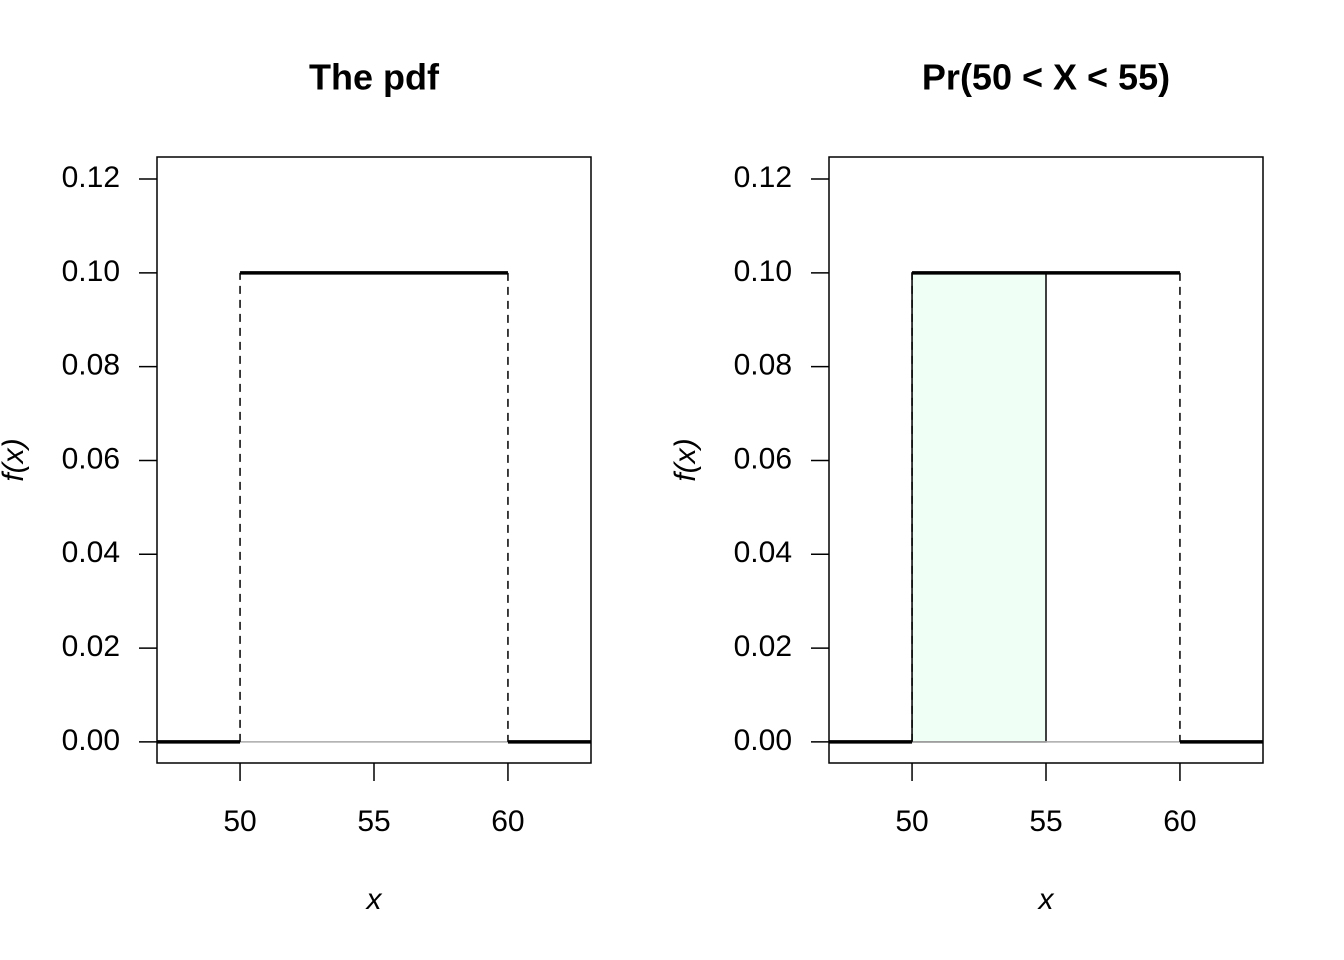  What do you see at coordinates (1046, 77) in the screenshot?
I see `chart-title: Pr(50 < X < 55)` at bounding box center [1046, 77].